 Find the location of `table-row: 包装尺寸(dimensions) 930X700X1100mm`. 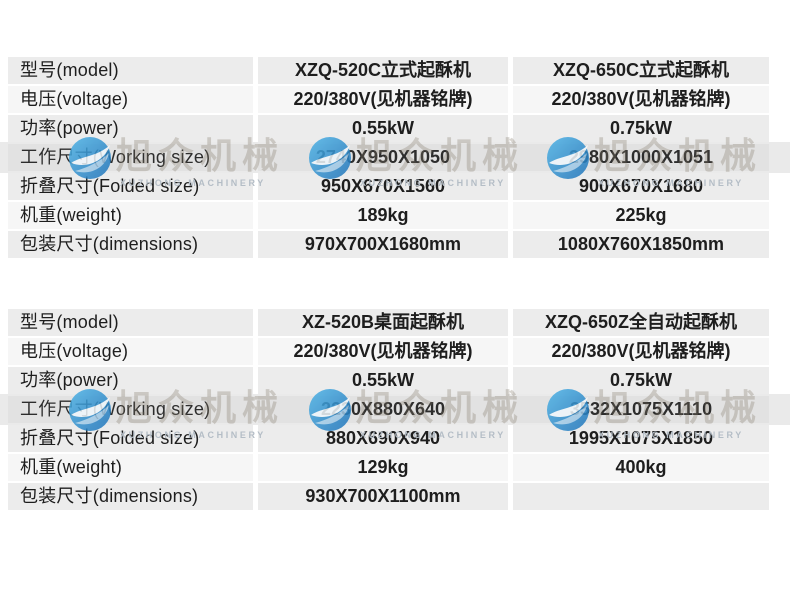

table-row: 包装尺寸(dimensions) 930X700X1100mm is located at coordinates (388, 496).